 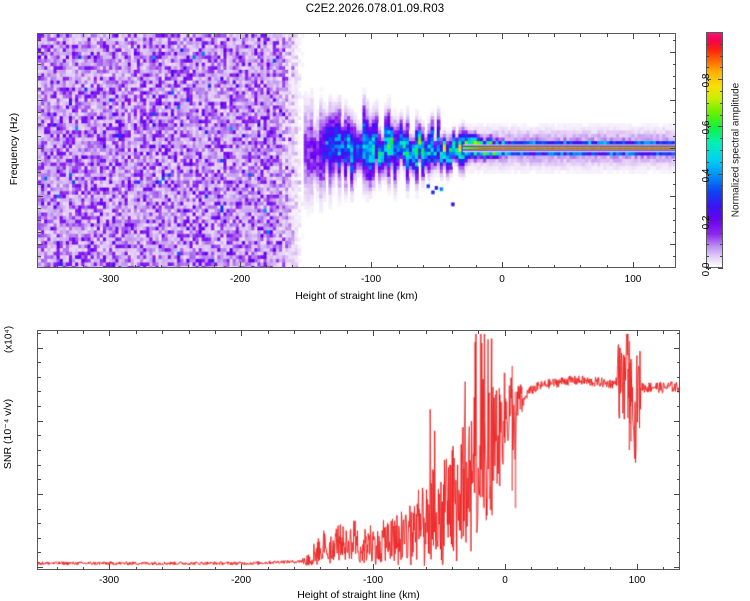 I want to click on colorbar-tick-4: 0.0, so click(x=706, y=269).